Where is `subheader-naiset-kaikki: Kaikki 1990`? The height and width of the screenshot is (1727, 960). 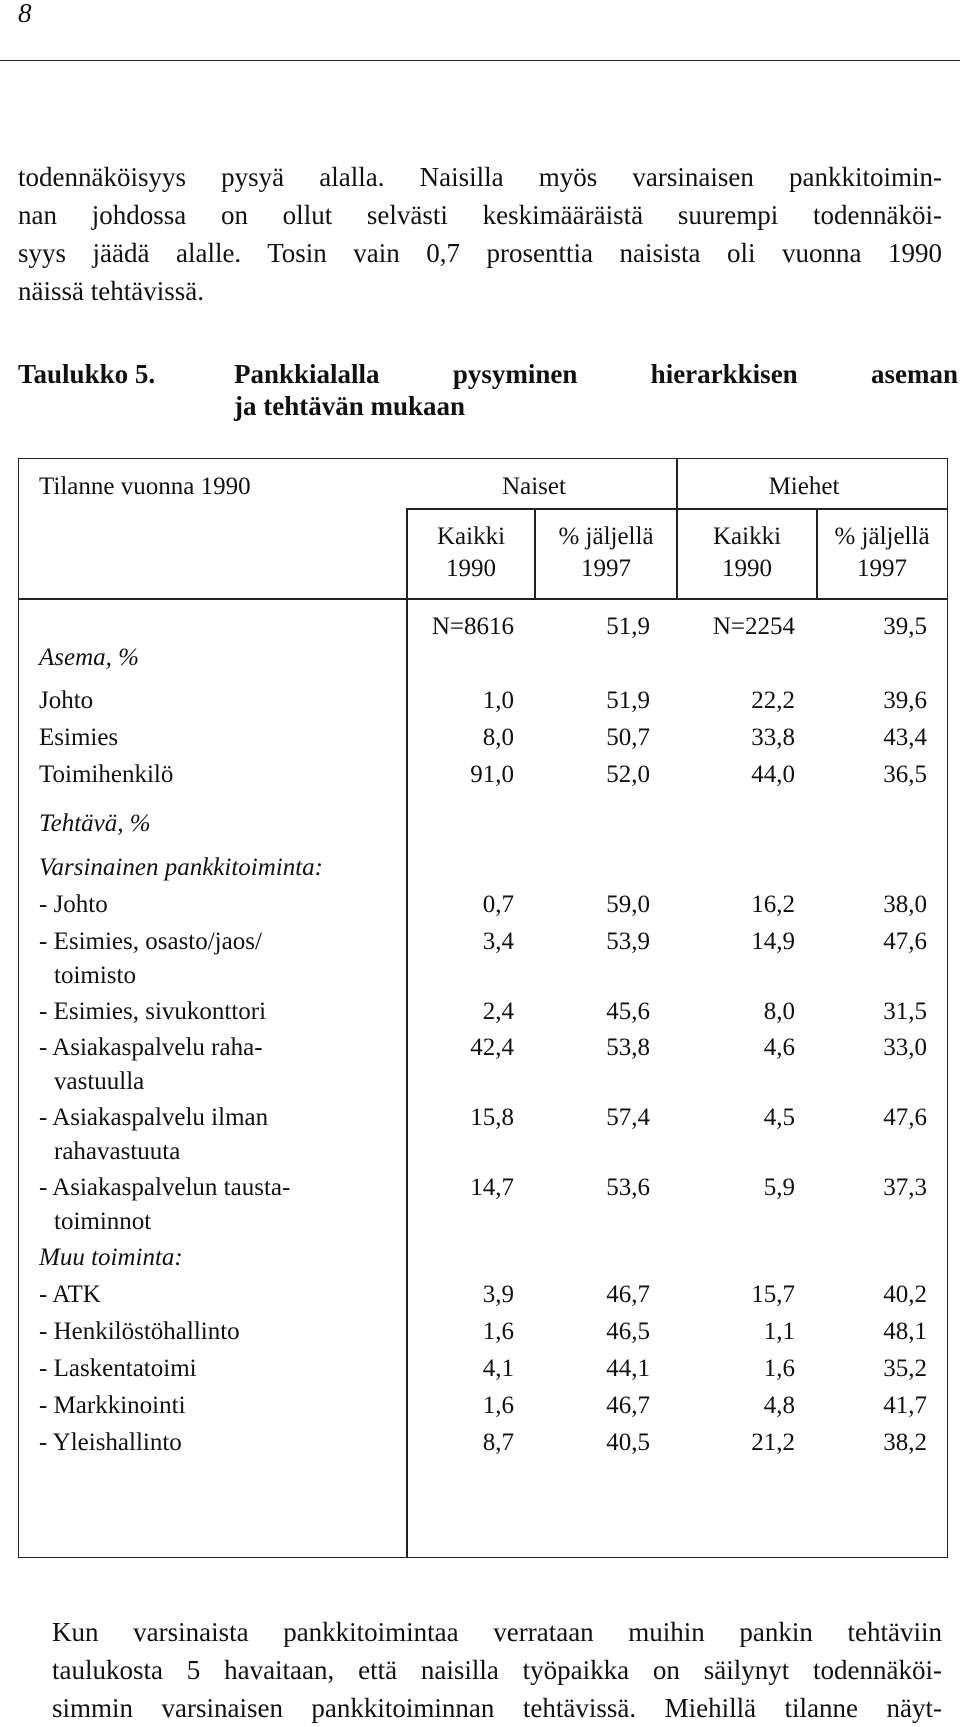
subheader-naiset-kaikki: Kaikki 1990 is located at coordinates (471, 553).